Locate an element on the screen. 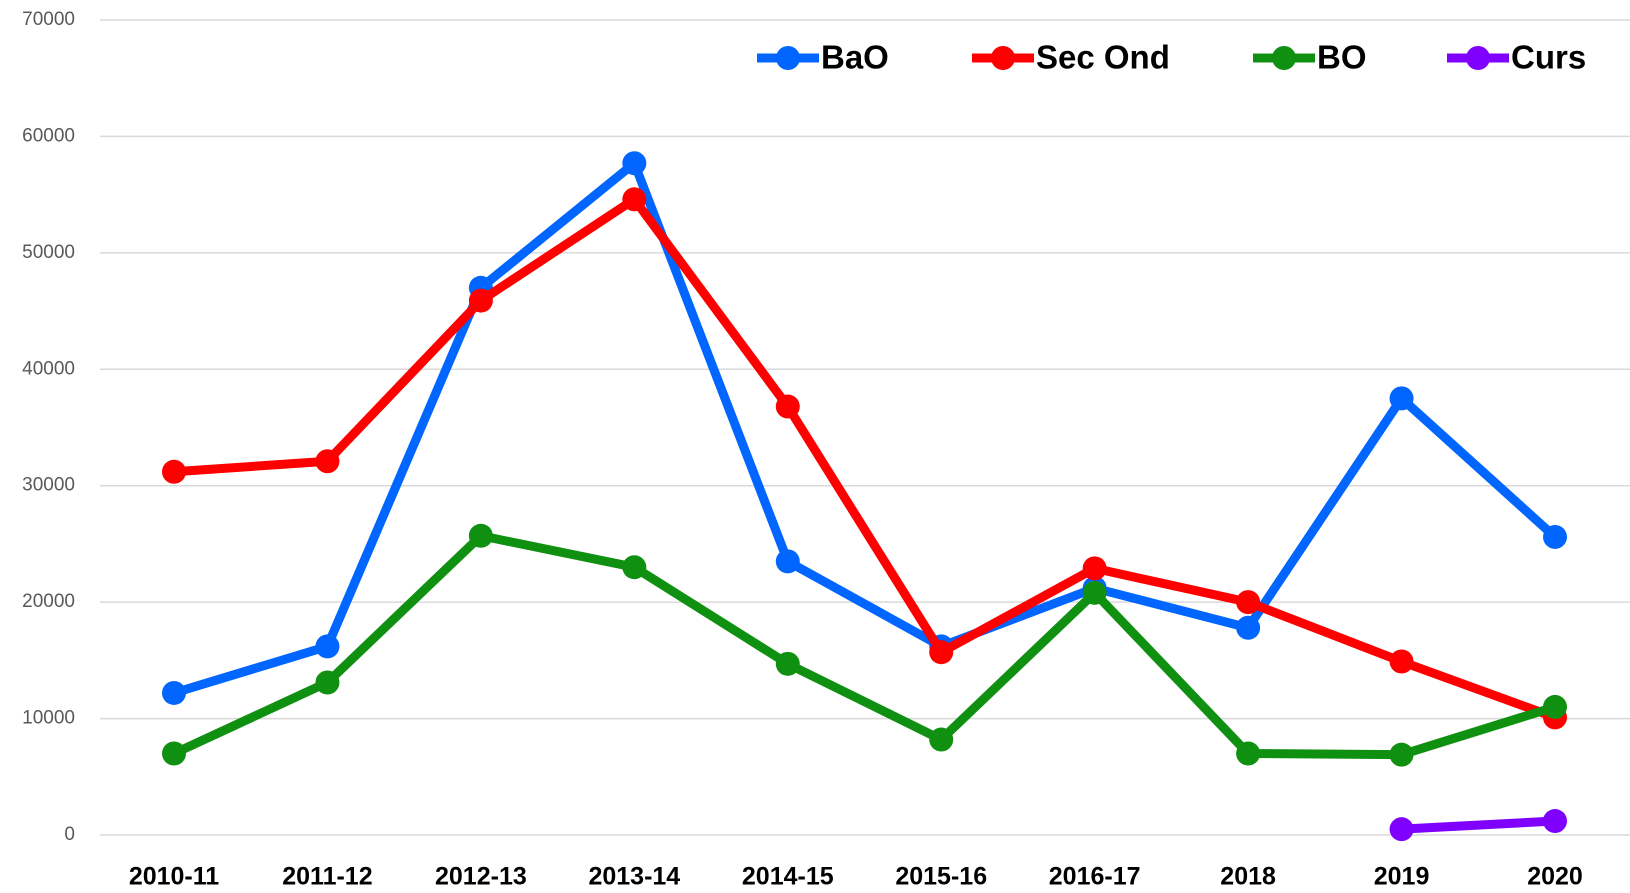 This screenshot has height=893, width=1630. legend-label: Curs is located at coordinates (1548, 57).